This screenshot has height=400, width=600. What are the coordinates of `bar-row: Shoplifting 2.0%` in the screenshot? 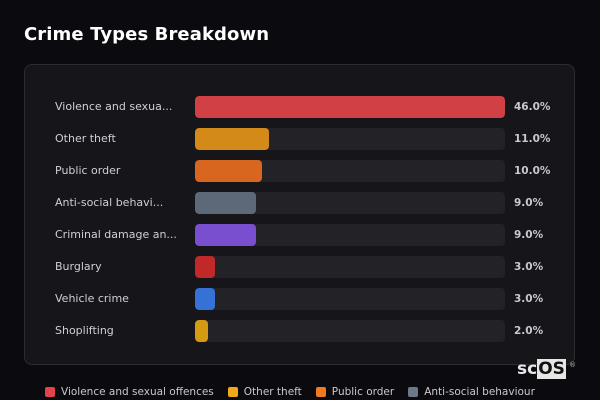 It's located at (299, 331).